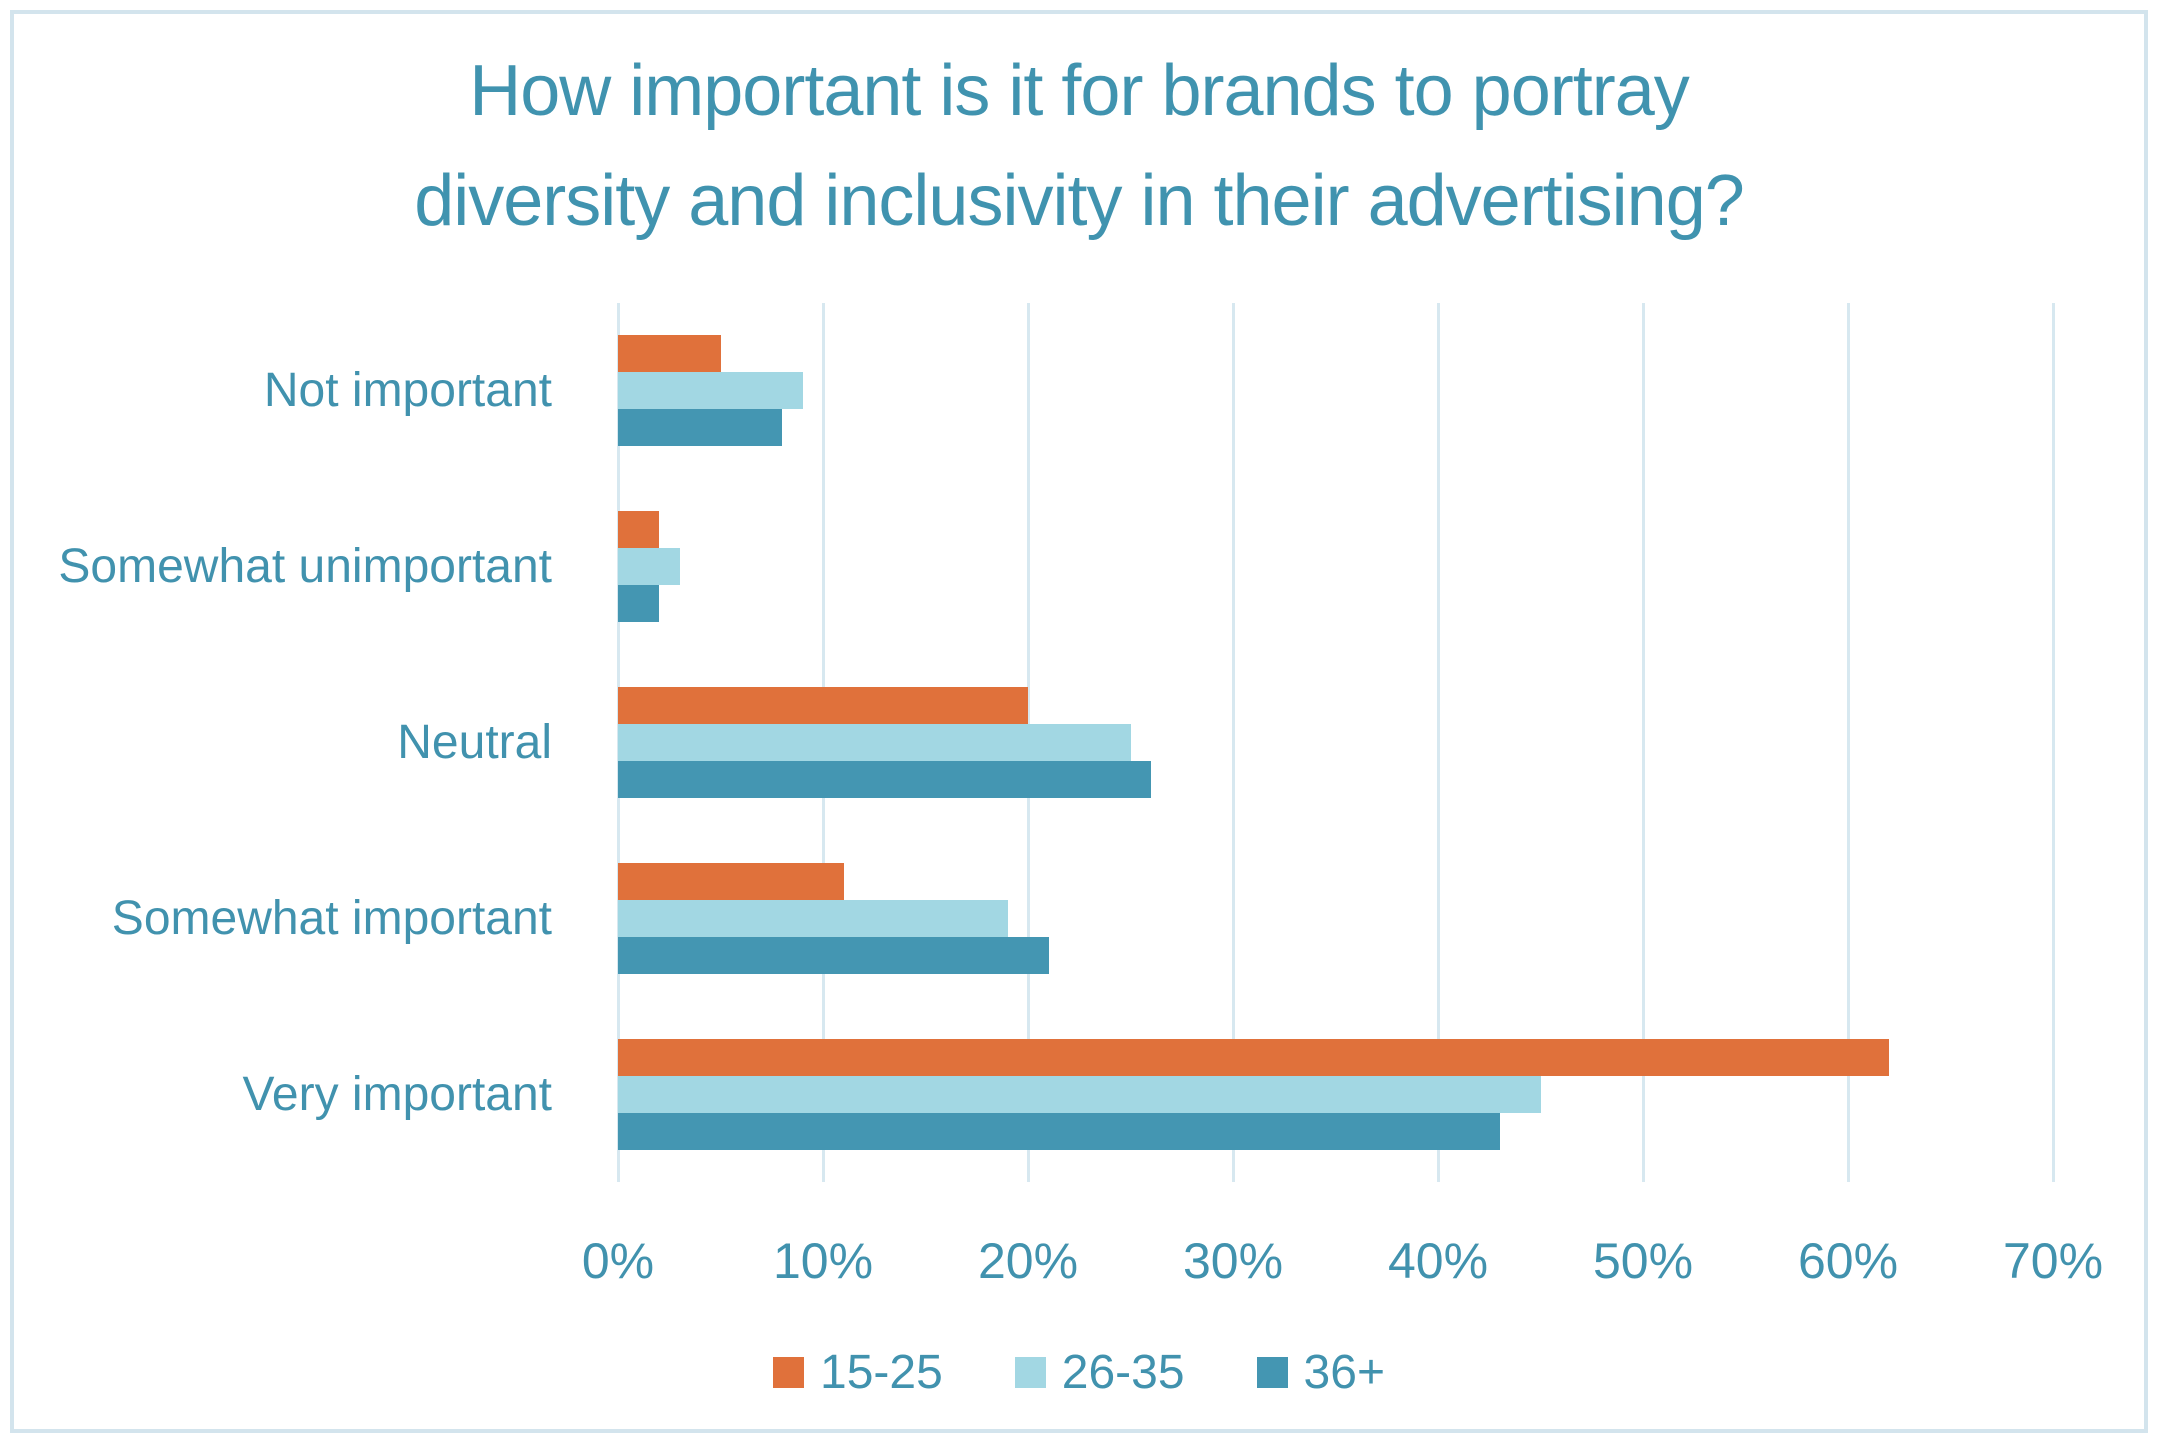 The height and width of the screenshot is (1443, 2158). I want to click on legend-item-36+: 36+, so click(1320, 1372).